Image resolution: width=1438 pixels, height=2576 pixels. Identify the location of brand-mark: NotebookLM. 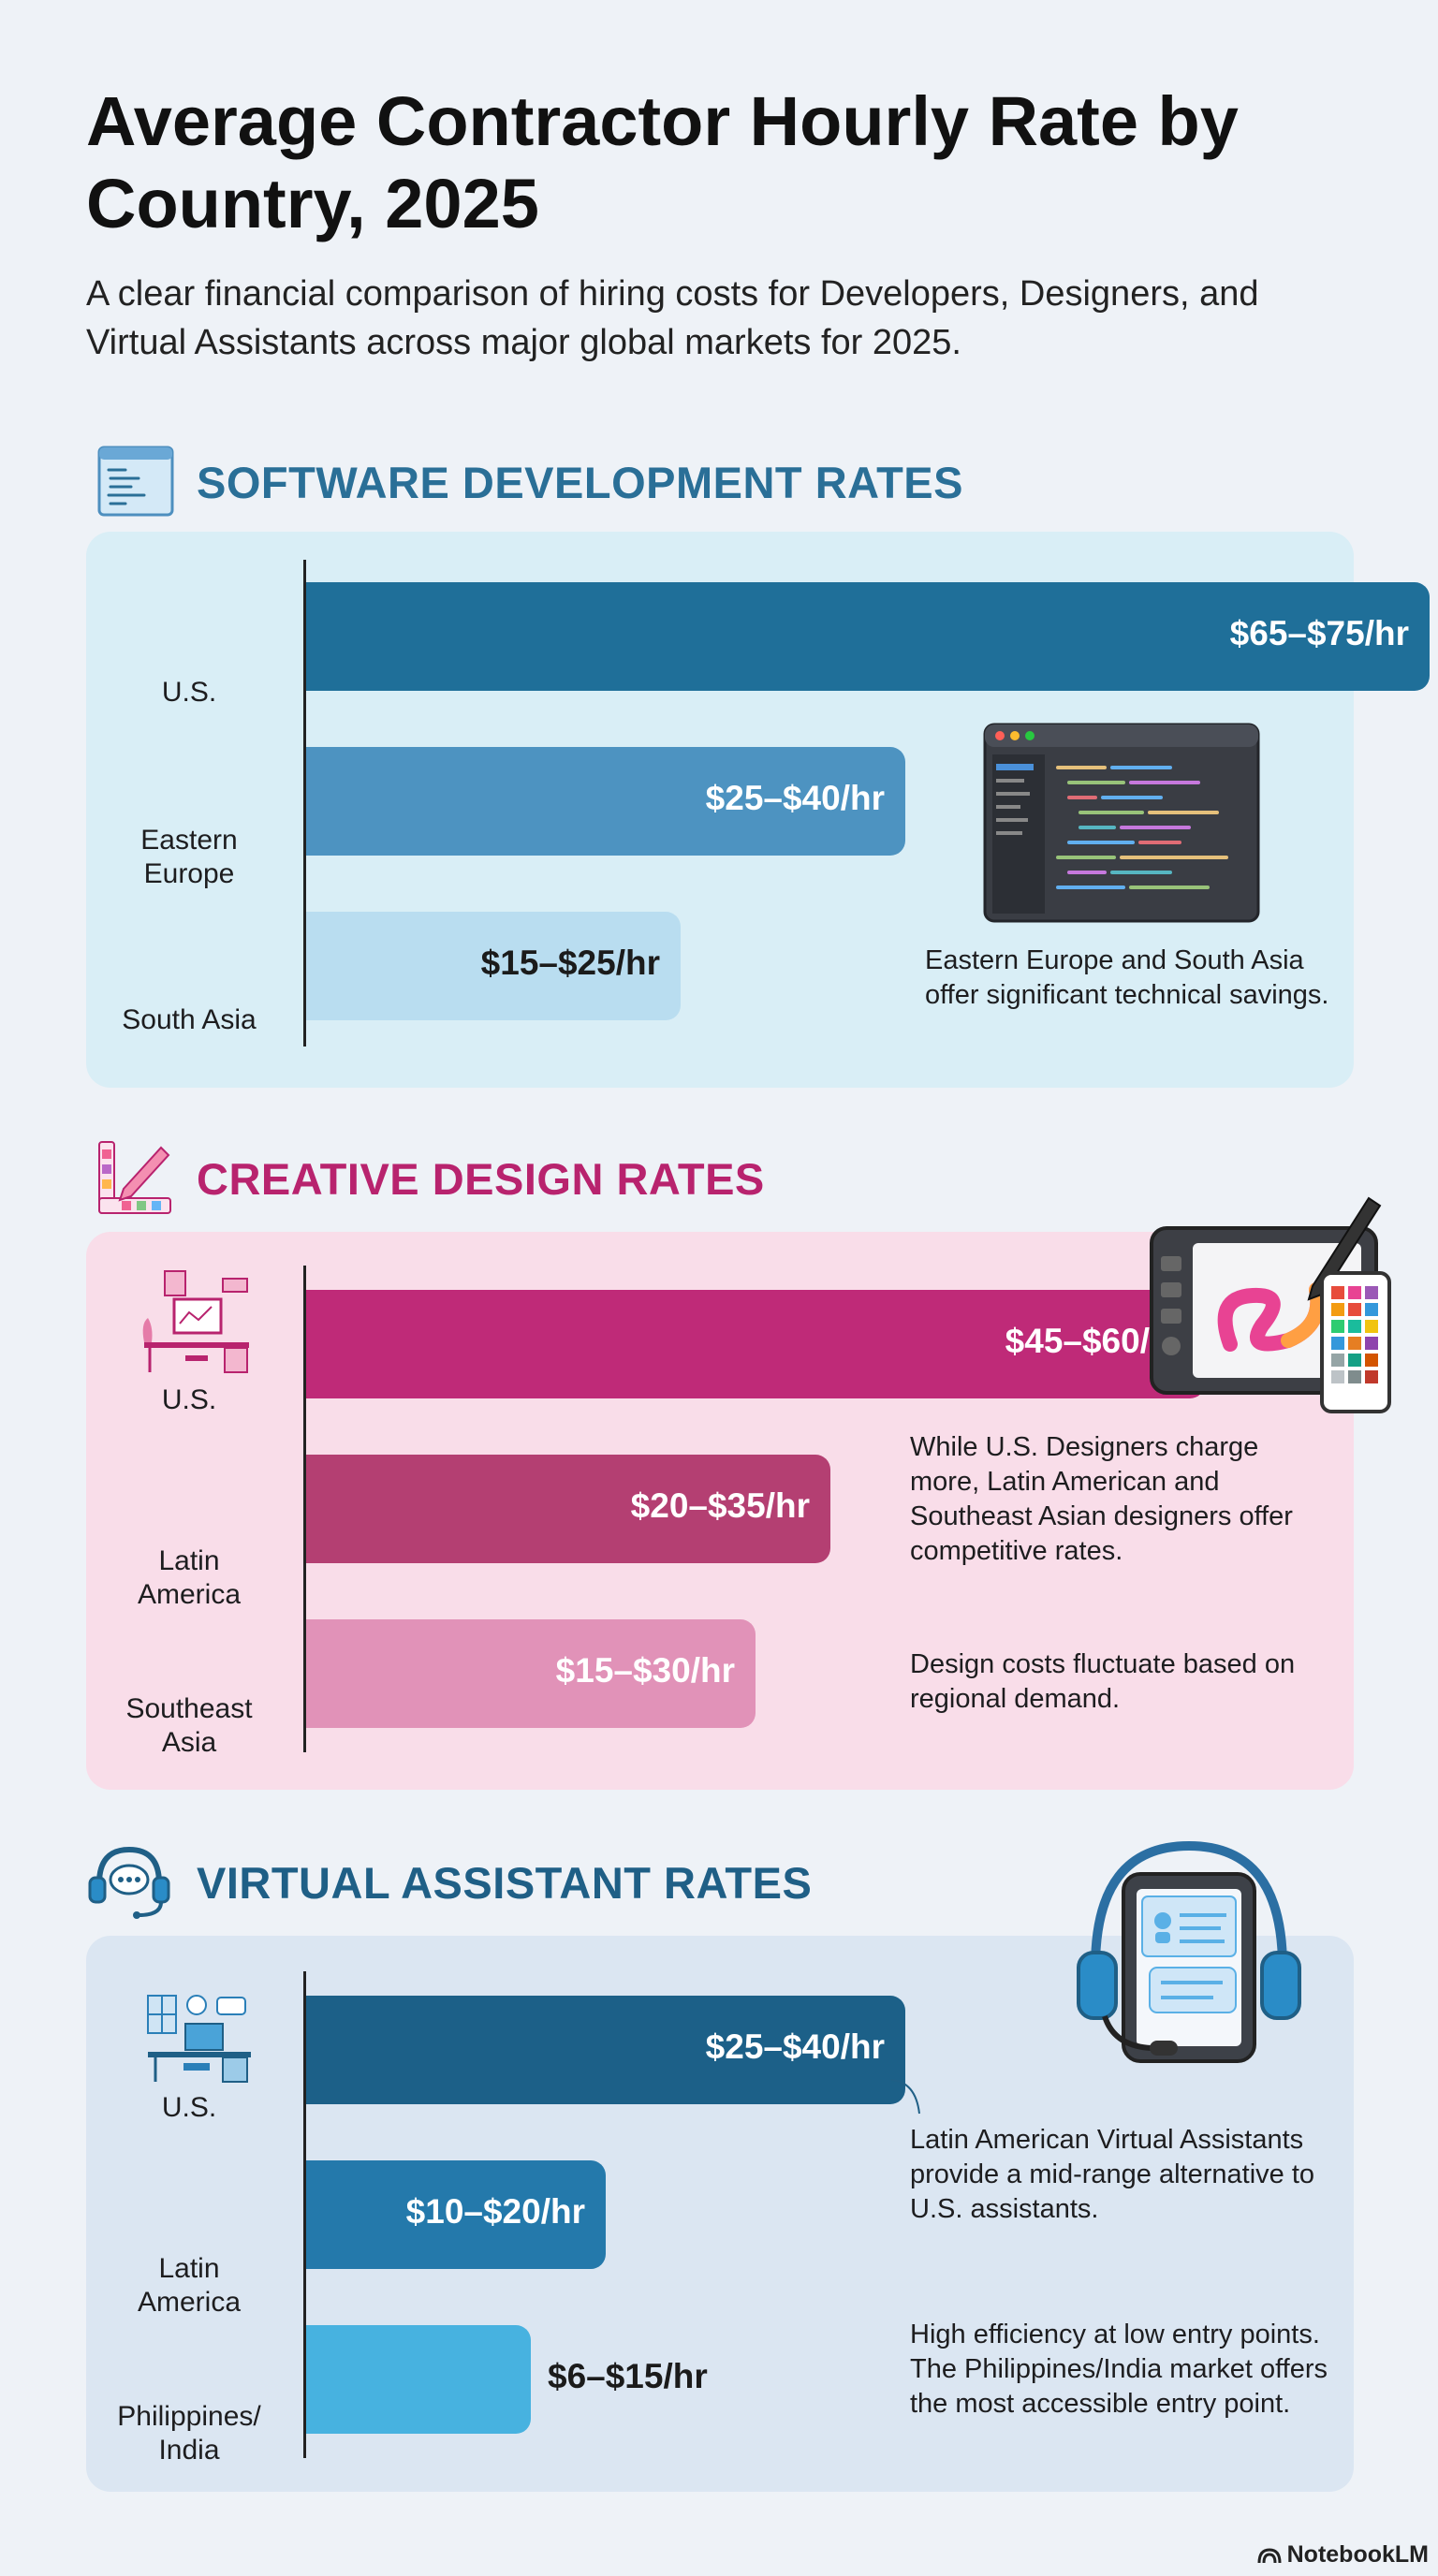
(1343, 2555).